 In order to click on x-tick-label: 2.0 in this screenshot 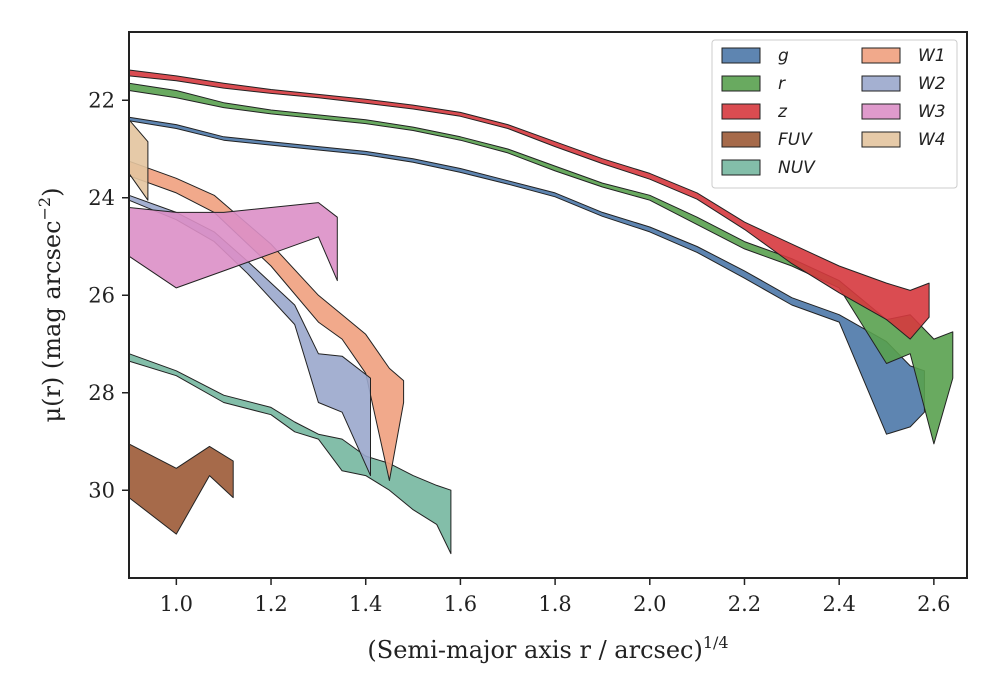, I will do `click(649, 604)`.